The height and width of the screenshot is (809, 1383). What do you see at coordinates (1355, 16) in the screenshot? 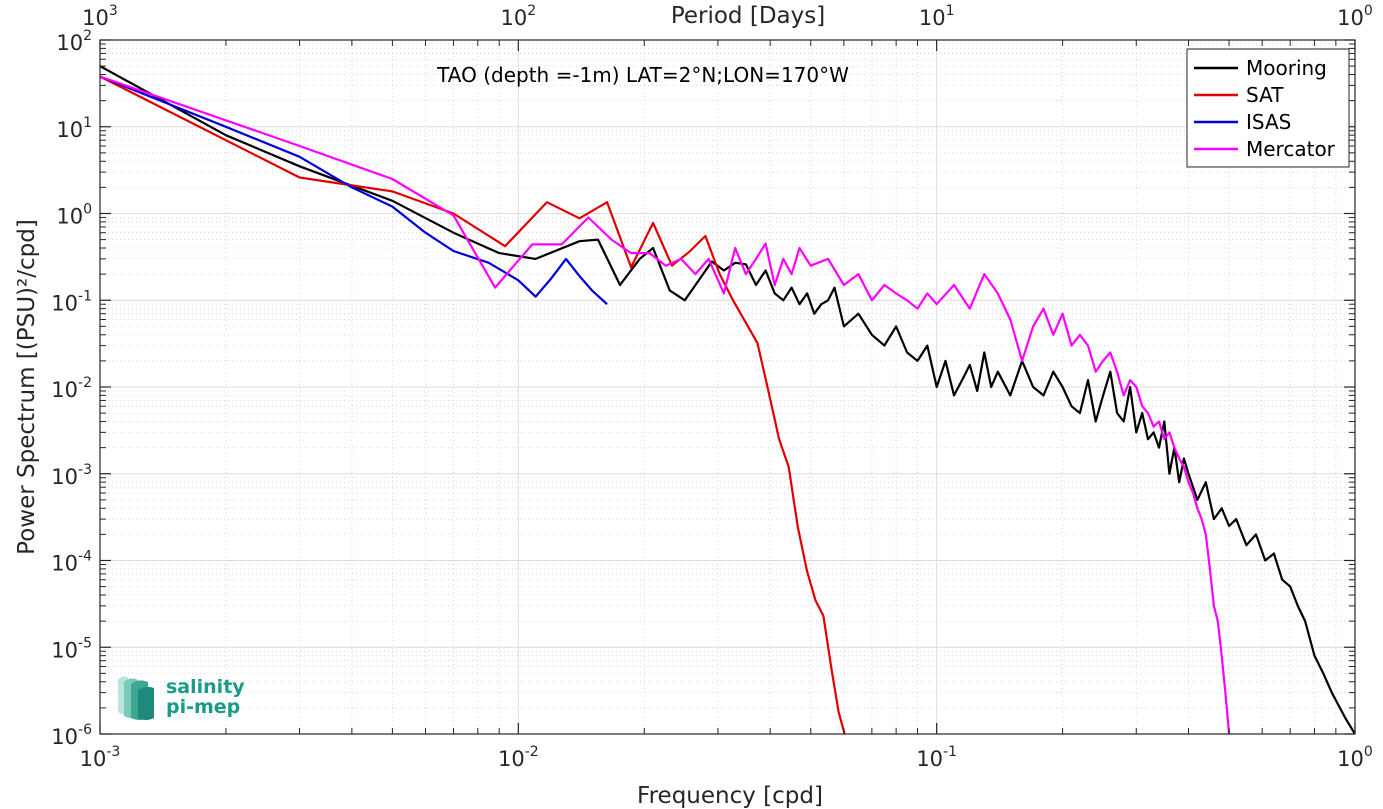
I see `top-tick-label: 100` at bounding box center [1355, 16].